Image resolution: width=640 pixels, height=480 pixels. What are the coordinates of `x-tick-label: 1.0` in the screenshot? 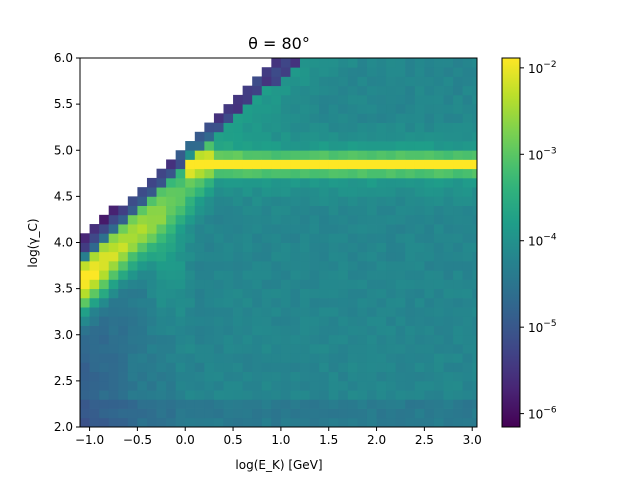 It's located at (280, 440).